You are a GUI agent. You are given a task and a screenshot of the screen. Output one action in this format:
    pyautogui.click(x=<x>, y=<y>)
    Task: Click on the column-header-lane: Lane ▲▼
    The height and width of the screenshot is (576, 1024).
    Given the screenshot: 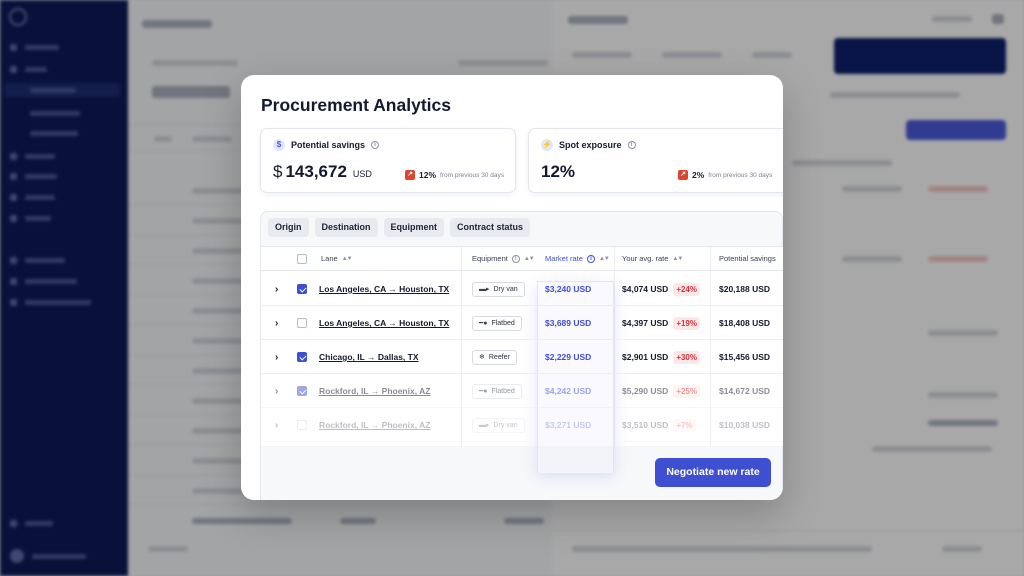 What is the action you would take?
    pyautogui.click(x=337, y=259)
    